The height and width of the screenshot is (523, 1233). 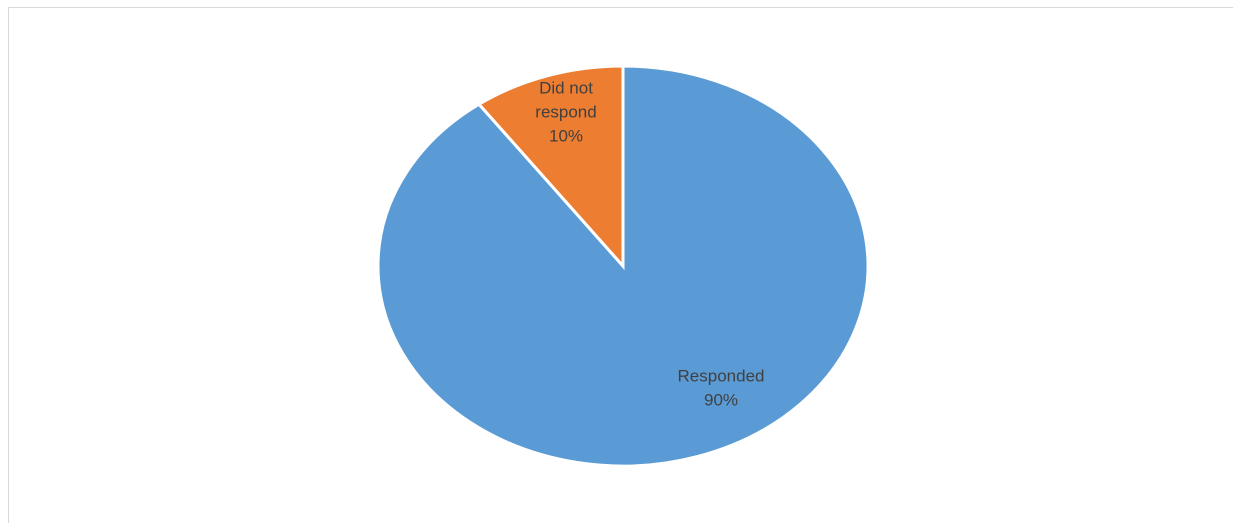 What do you see at coordinates (721, 375) in the screenshot?
I see `slice-category-label: Responded` at bounding box center [721, 375].